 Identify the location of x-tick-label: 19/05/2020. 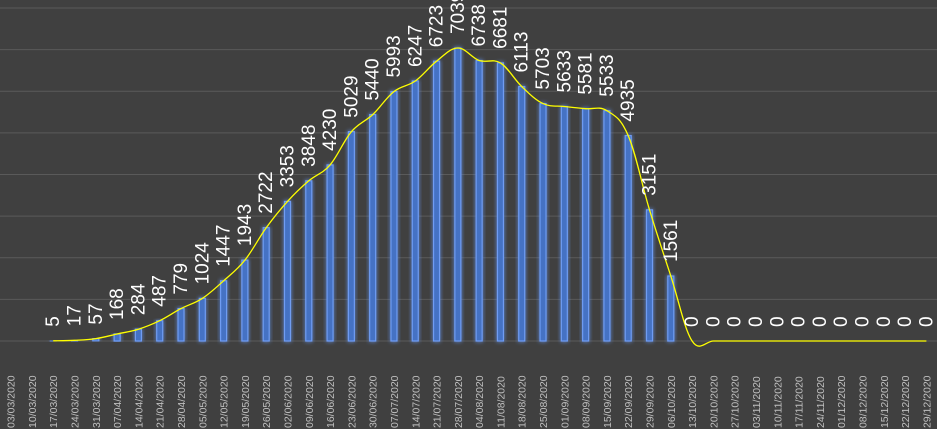
(246, 401).